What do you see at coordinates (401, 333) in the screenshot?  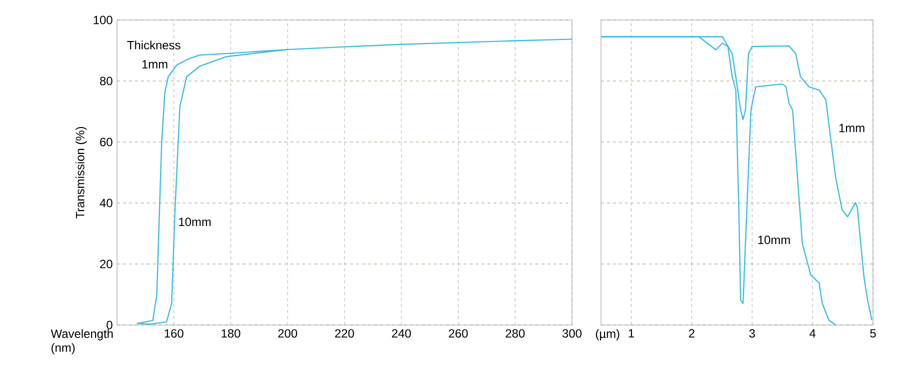 I see `x-tick-label: 240` at bounding box center [401, 333].